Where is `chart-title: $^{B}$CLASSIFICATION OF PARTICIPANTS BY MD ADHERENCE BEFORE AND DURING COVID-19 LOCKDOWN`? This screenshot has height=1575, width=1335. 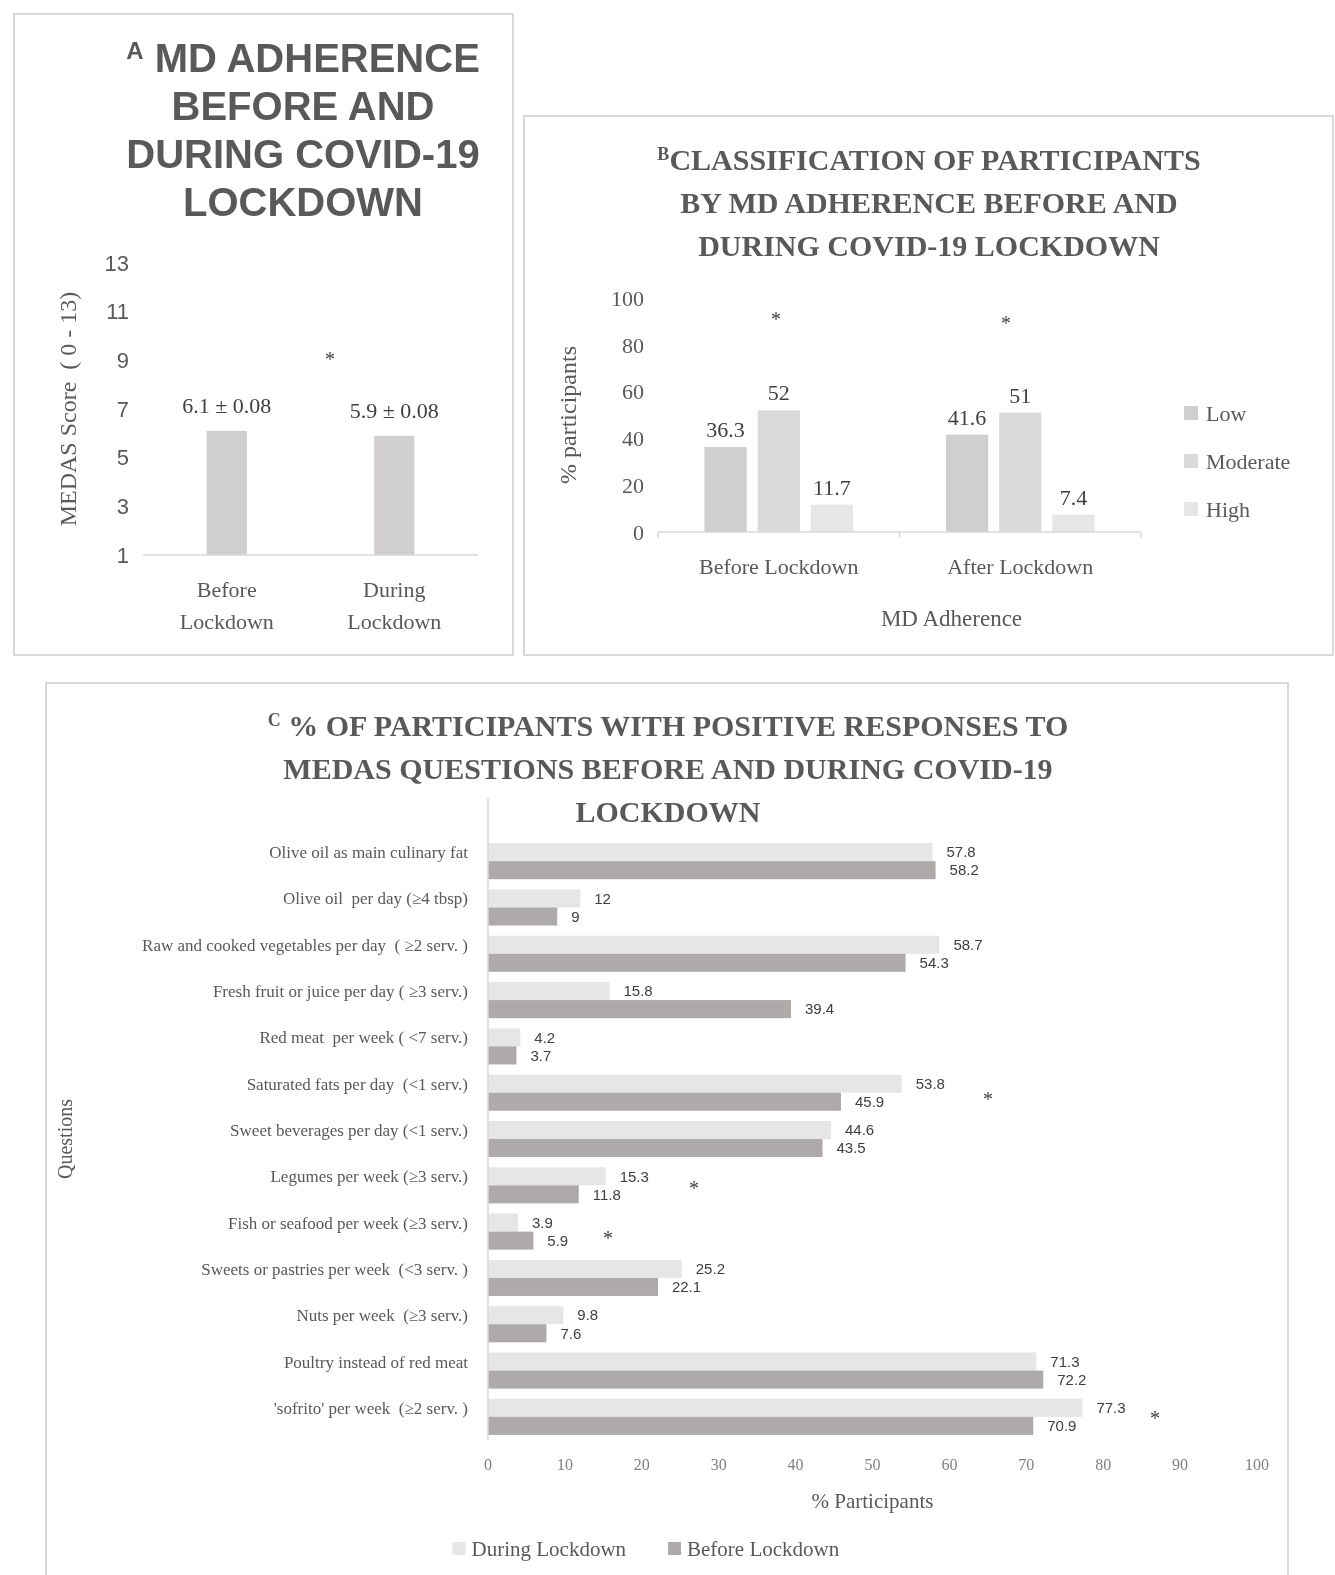 chart-title: $^{B}$CLASSIFICATION OF PARTICIPANTS BY MD ADHERENCE BEFORE AND DURING COVID-19 LOCKDOWN is located at coordinates (929, 202).